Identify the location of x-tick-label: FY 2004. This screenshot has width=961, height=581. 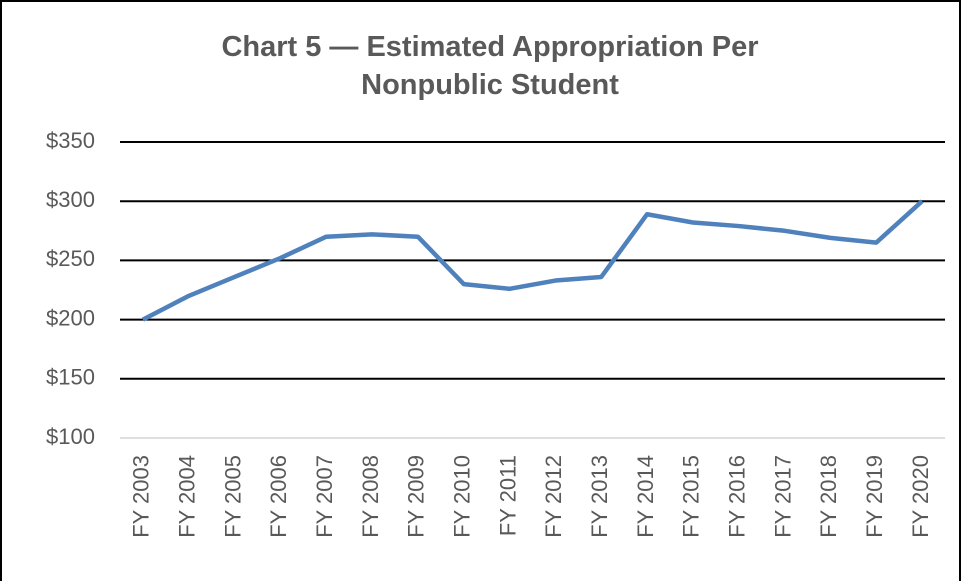
(187, 496).